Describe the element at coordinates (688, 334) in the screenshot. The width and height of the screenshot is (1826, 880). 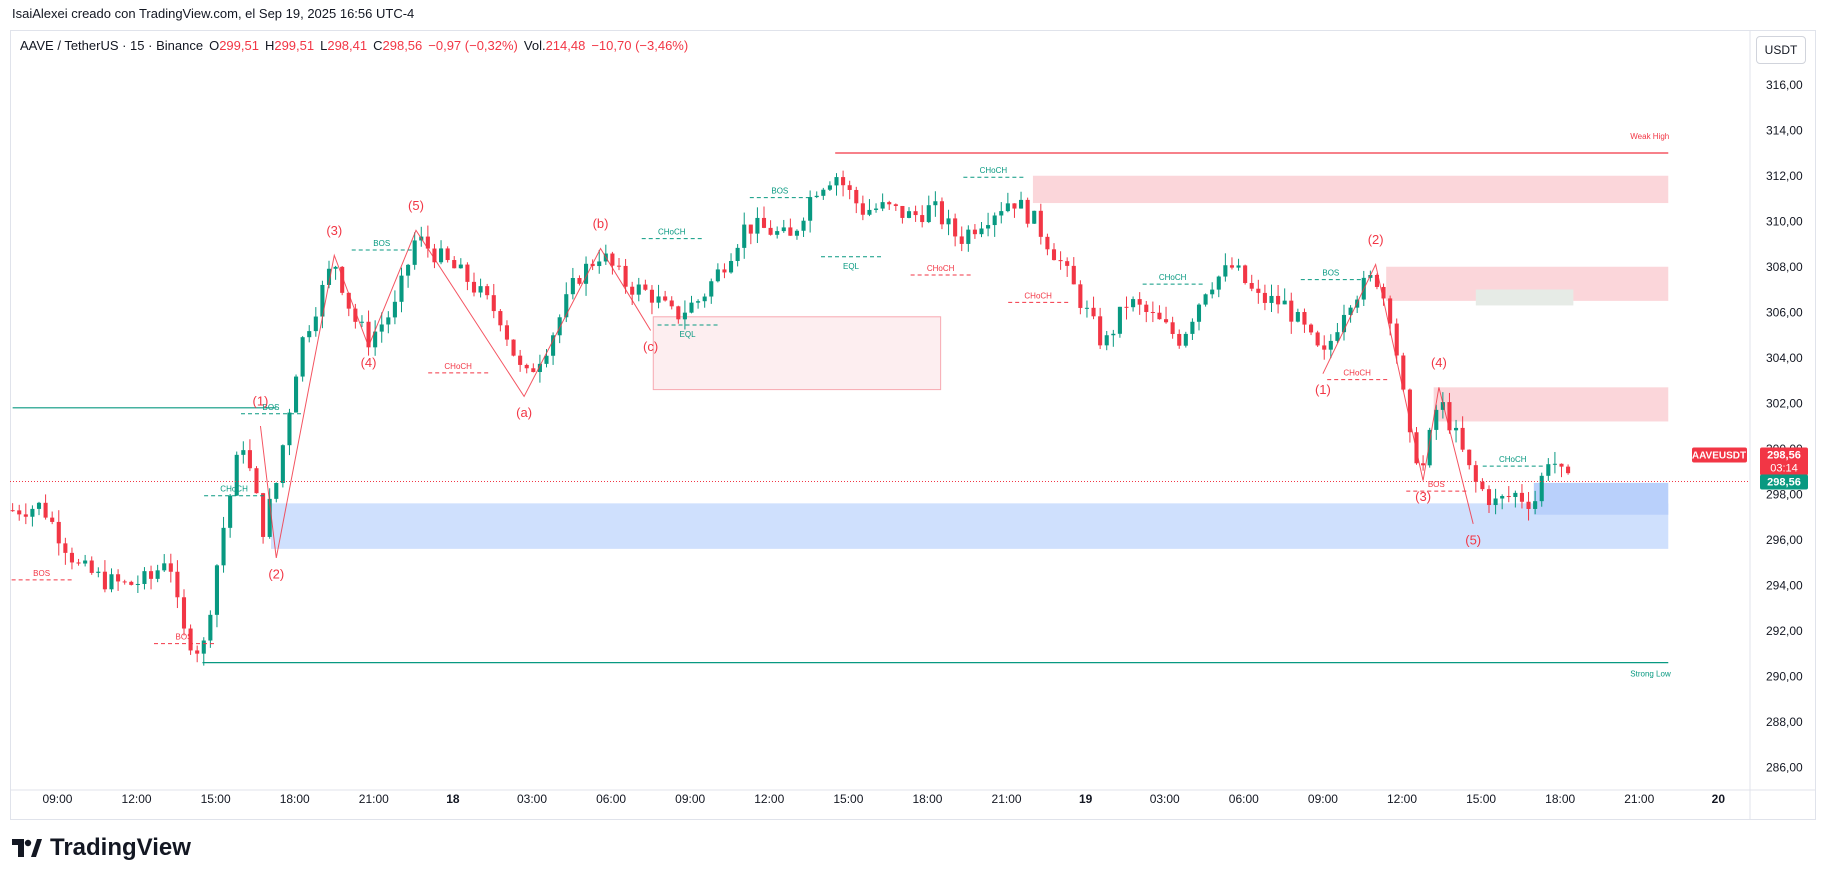
I see `structure-label: EQL` at that location.